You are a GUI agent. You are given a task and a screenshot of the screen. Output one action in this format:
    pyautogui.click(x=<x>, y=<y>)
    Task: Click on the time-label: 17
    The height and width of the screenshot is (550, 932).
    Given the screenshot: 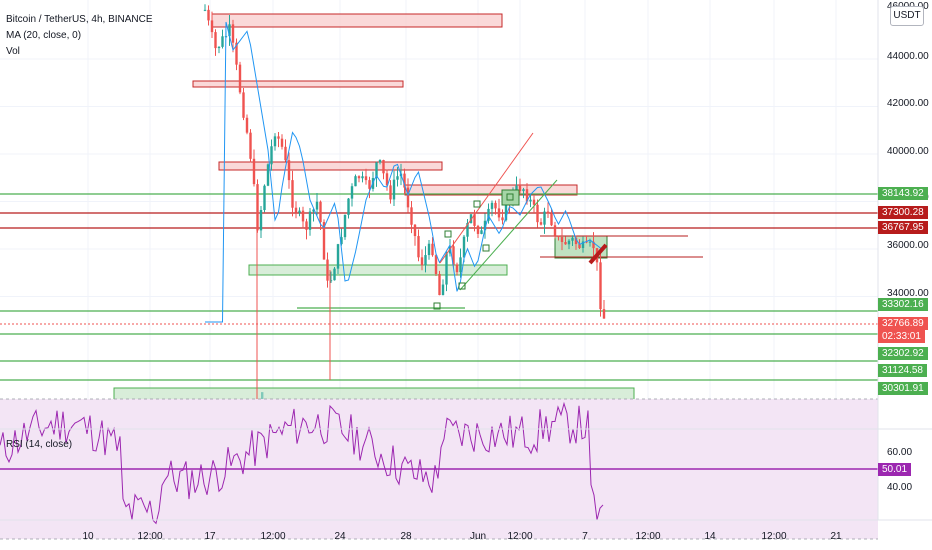 What is the action you would take?
    pyautogui.click(x=210, y=536)
    